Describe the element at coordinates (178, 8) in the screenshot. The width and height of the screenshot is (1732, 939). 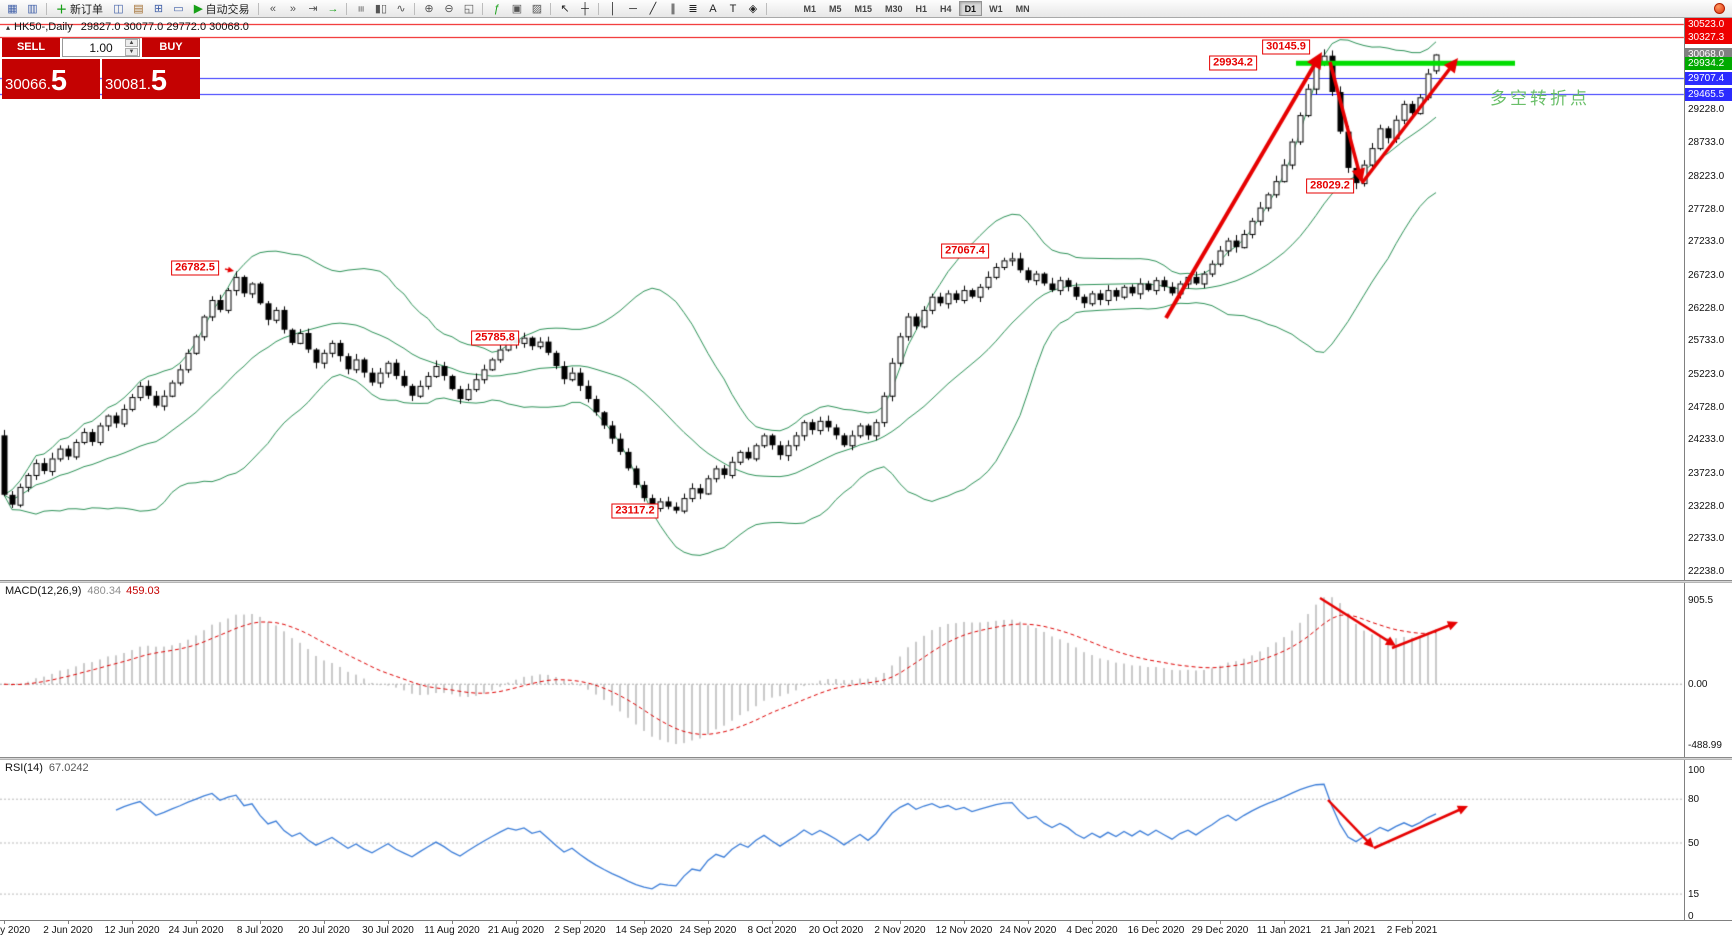
I see `terminal-icon: ▭` at that location.